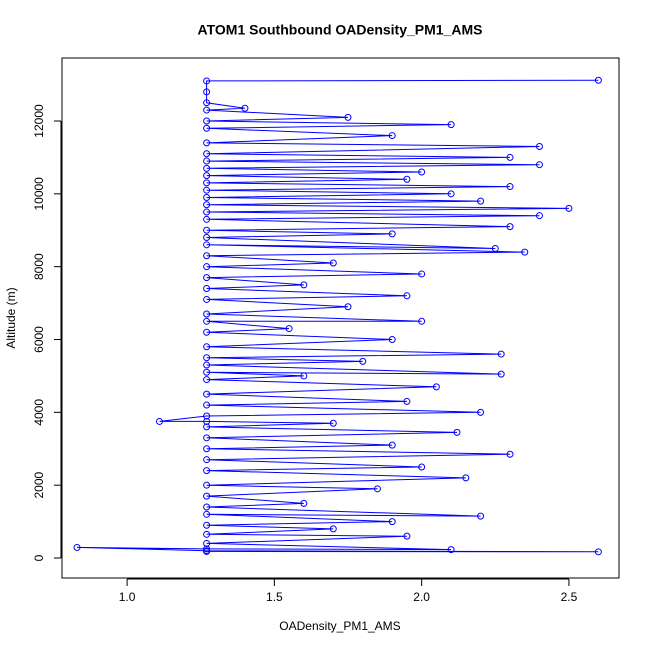  I want to click on x-tick-label: 2.5, so click(569, 597).